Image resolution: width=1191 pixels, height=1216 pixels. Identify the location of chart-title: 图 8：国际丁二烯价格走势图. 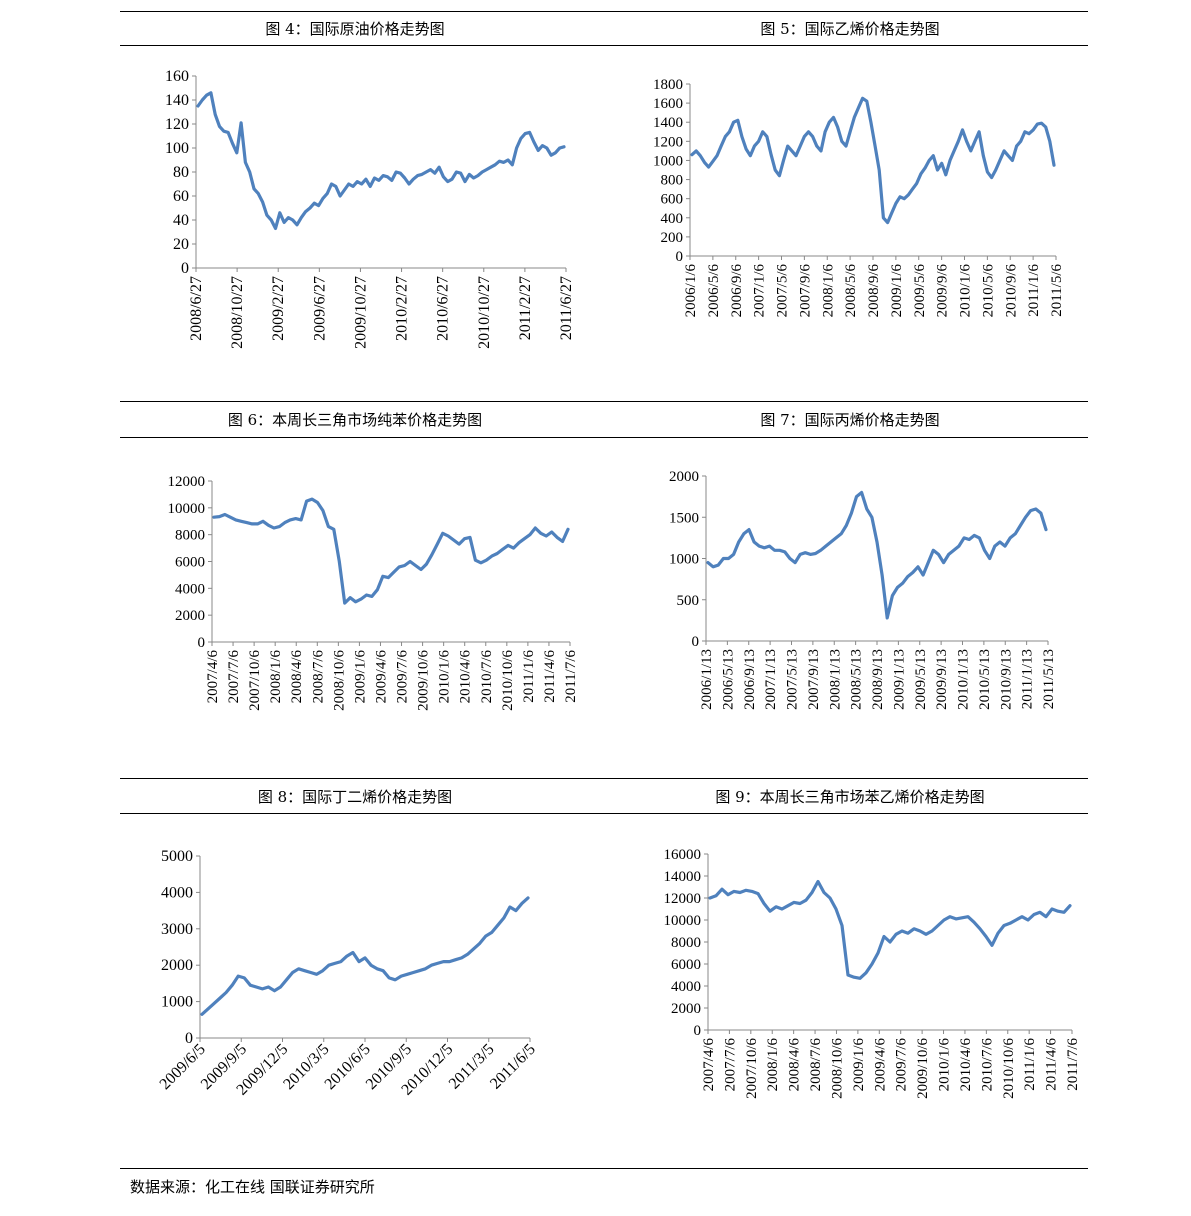
(355, 797).